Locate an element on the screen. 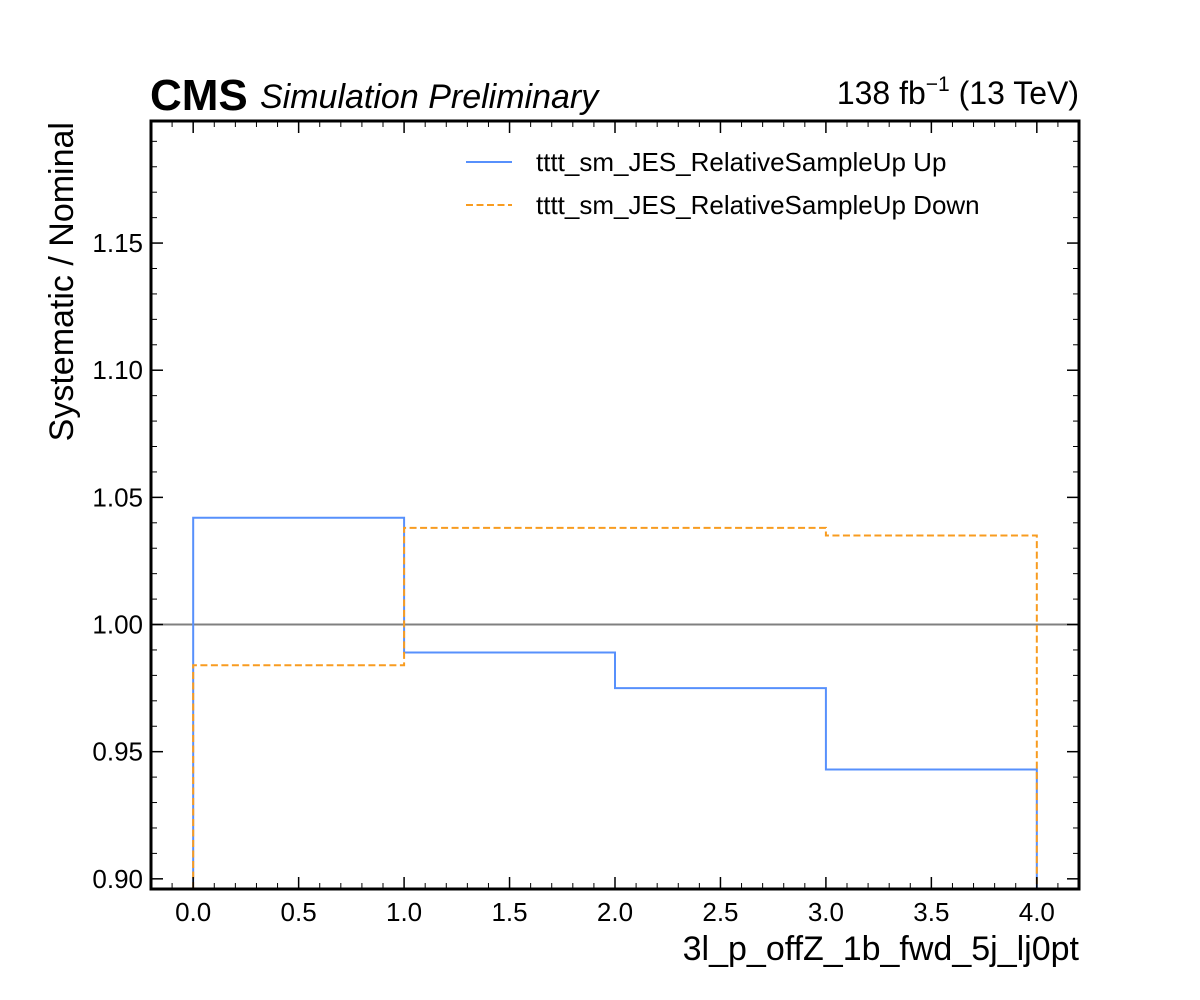  lumi-label: 138 fb−1 (13 TeV) is located at coordinates (958, 92).